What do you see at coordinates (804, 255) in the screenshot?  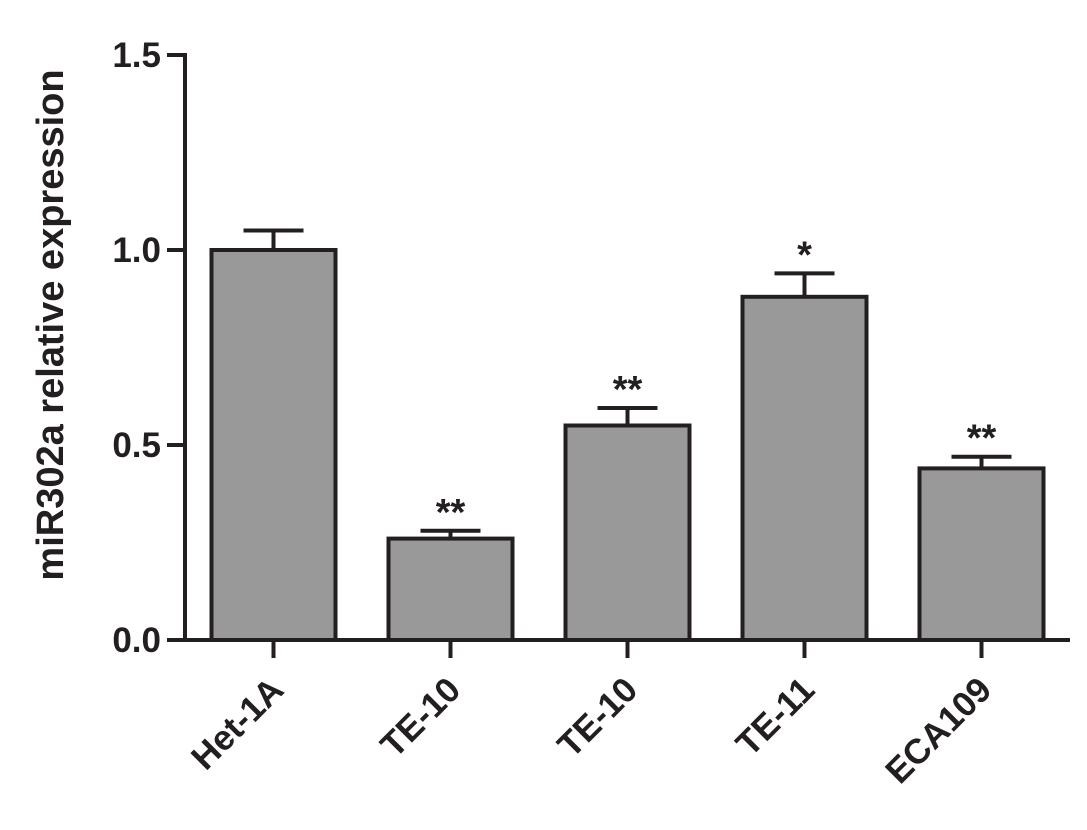 I see `significance-marker: *` at bounding box center [804, 255].